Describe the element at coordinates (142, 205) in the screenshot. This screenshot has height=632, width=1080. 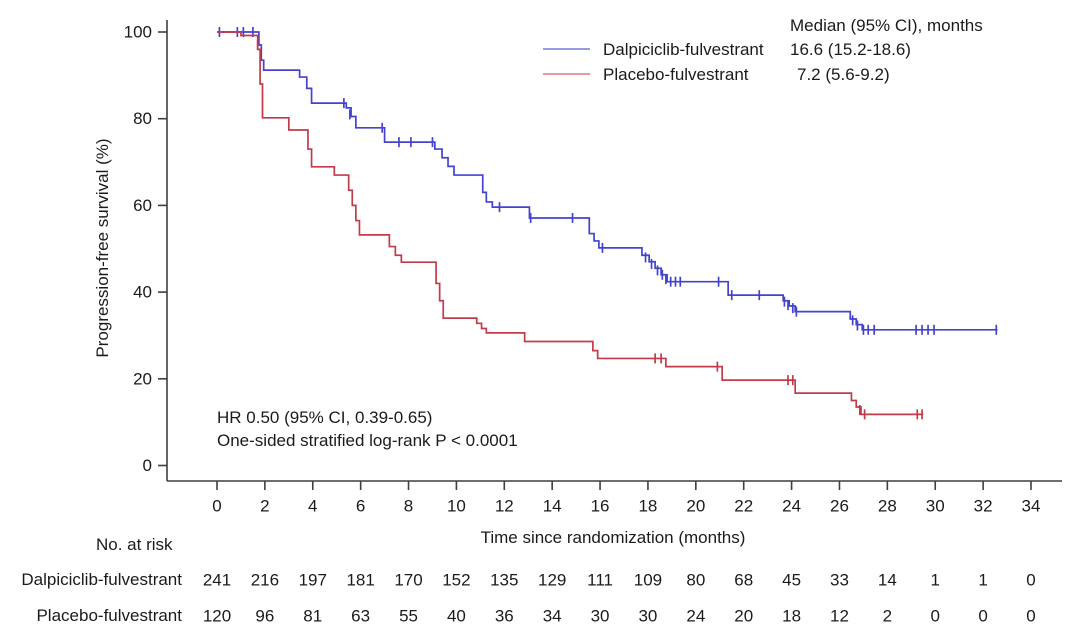
I see `y-tick-label: 60` at that location.